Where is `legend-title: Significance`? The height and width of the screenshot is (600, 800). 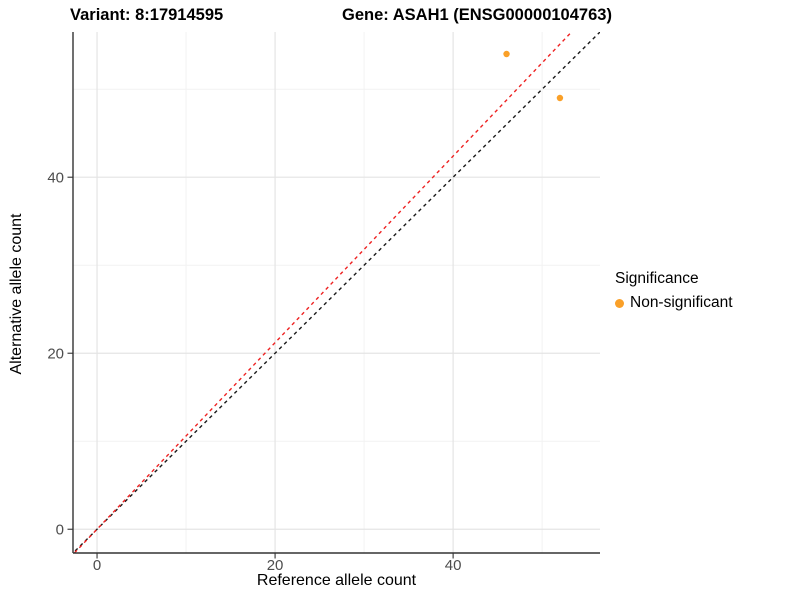
legend-title: Significance is located at coordinates (657, 278).